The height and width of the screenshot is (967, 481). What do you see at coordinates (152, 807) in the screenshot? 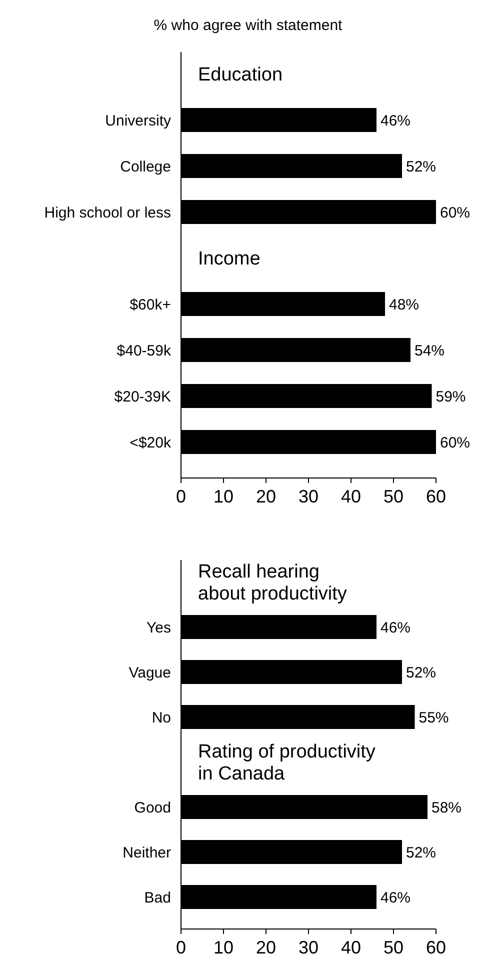
I see `y-tick-label: Good` at bounding box center [152, 807].